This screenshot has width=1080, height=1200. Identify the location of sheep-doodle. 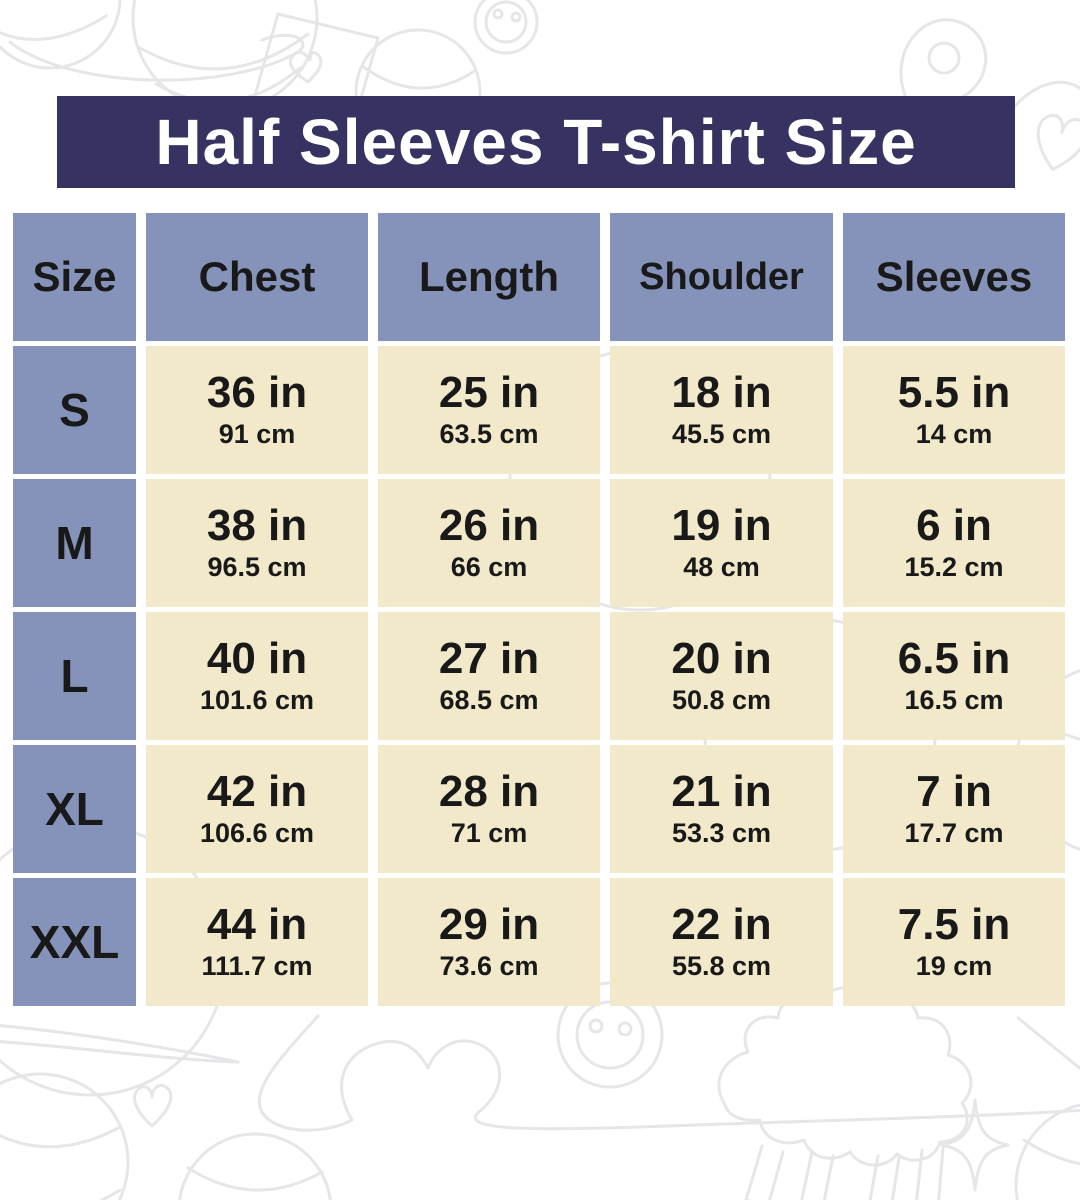
(845, 1093).